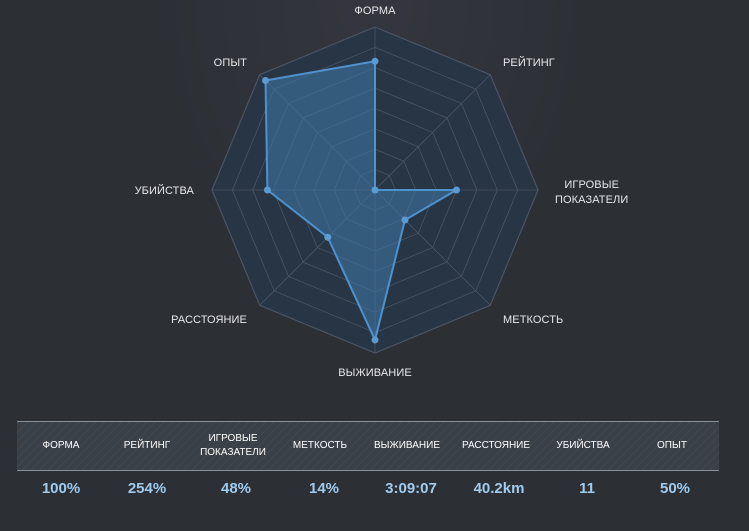 The width and height of the screenshot is (749, 531). I want to click on axis-label-experience: ОПЫТ, so click(230, 63).